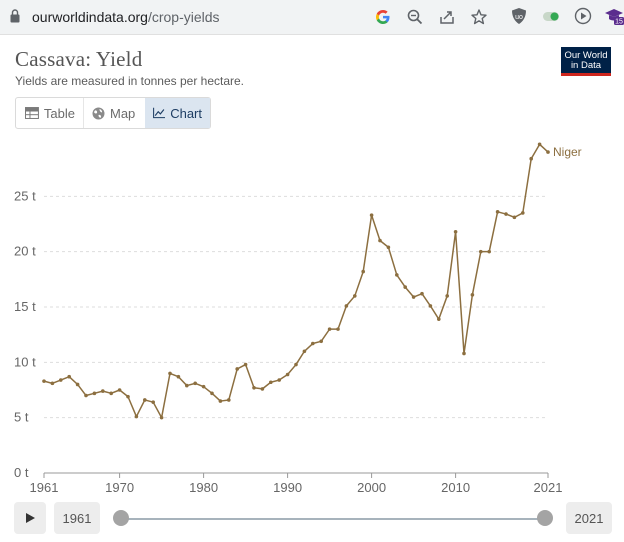  I want to click on tab-map-label: Map, so click(123, 113).